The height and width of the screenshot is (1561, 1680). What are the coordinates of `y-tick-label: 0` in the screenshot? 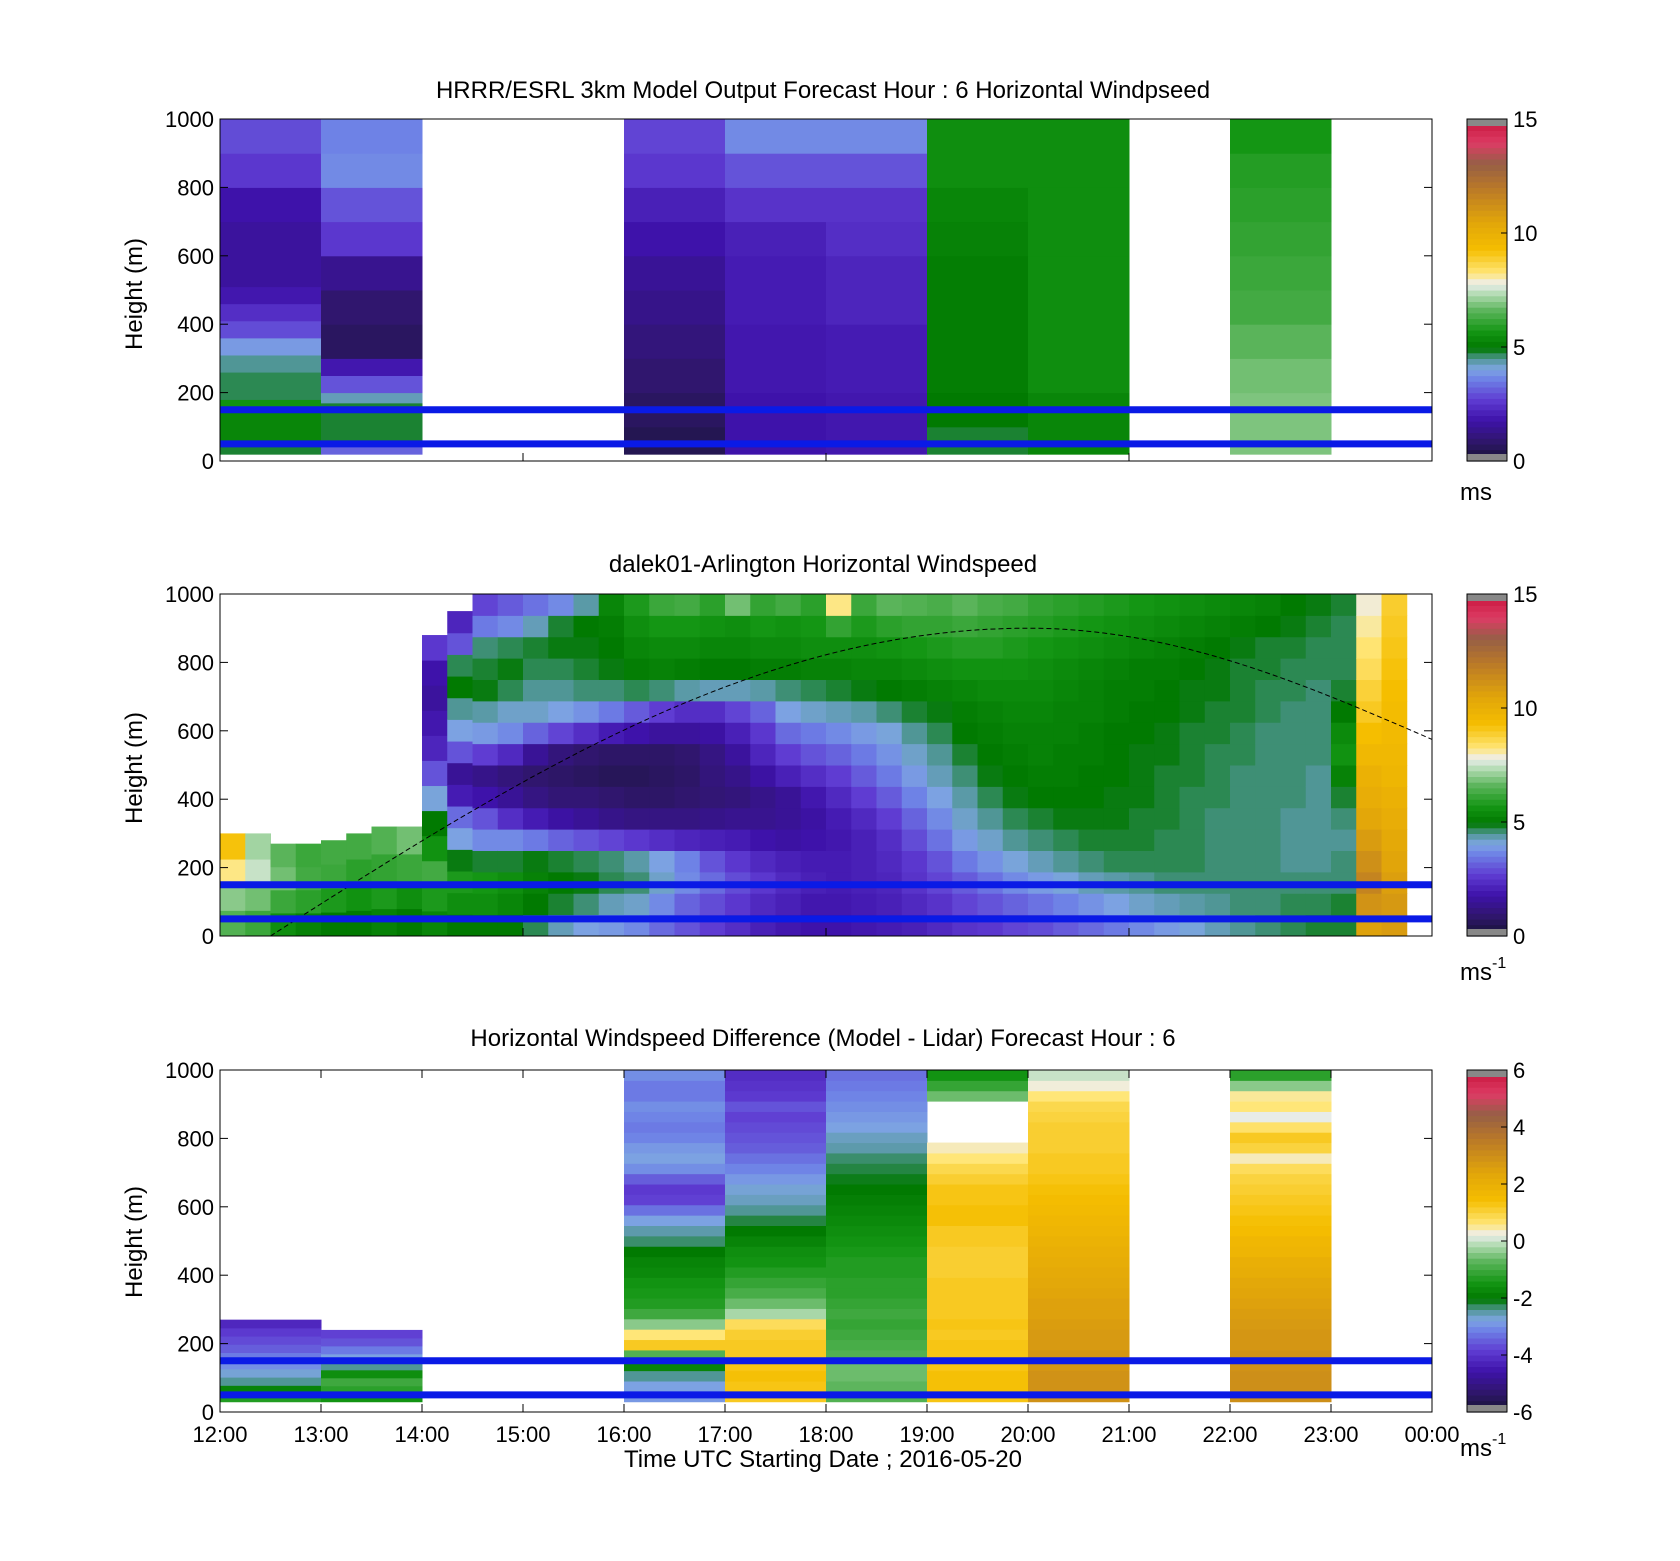 It's located at (208, 461).